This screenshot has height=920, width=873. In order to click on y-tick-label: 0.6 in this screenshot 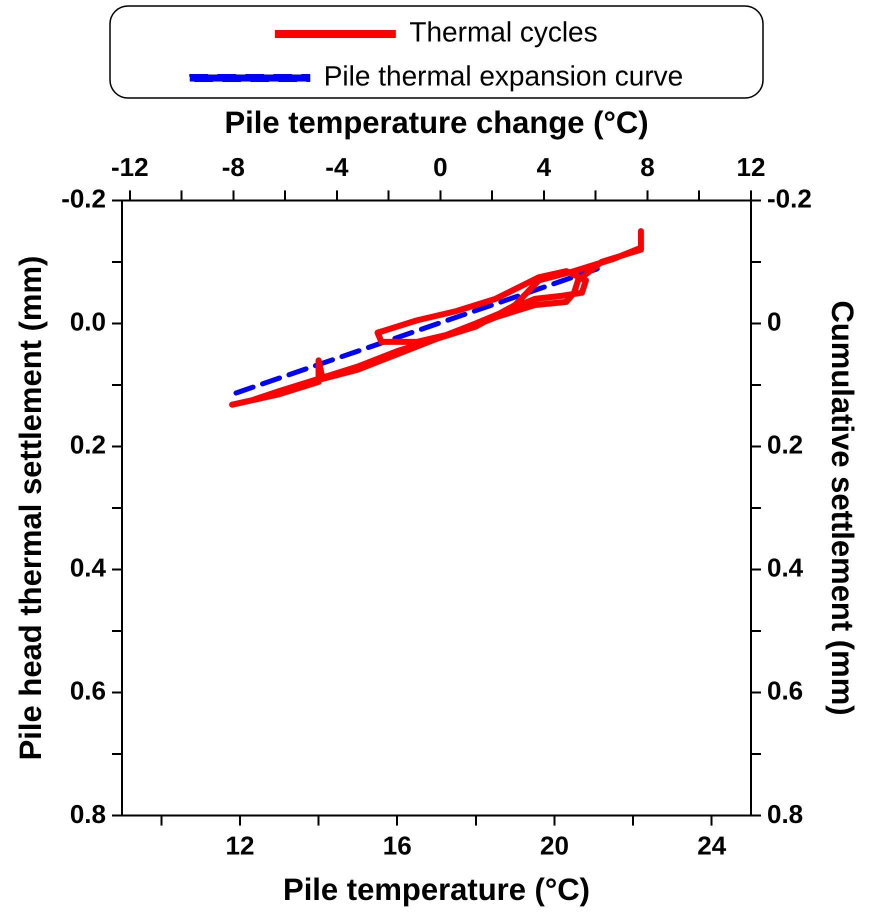, I will do `click(88, 691)`.